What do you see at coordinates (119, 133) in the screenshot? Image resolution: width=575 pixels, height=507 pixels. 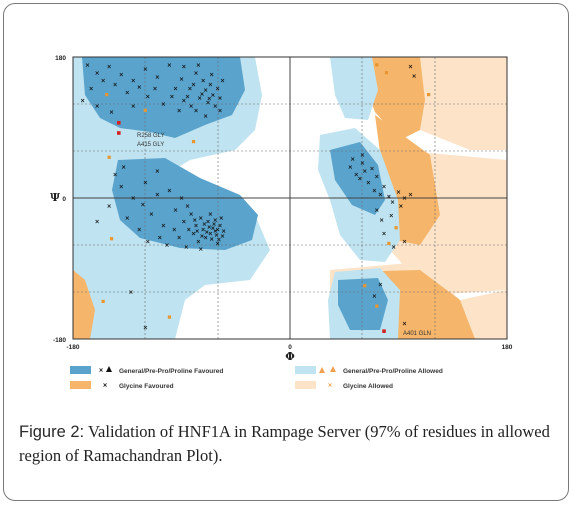 I see `outlier-point` at bounding box center [119, 133].